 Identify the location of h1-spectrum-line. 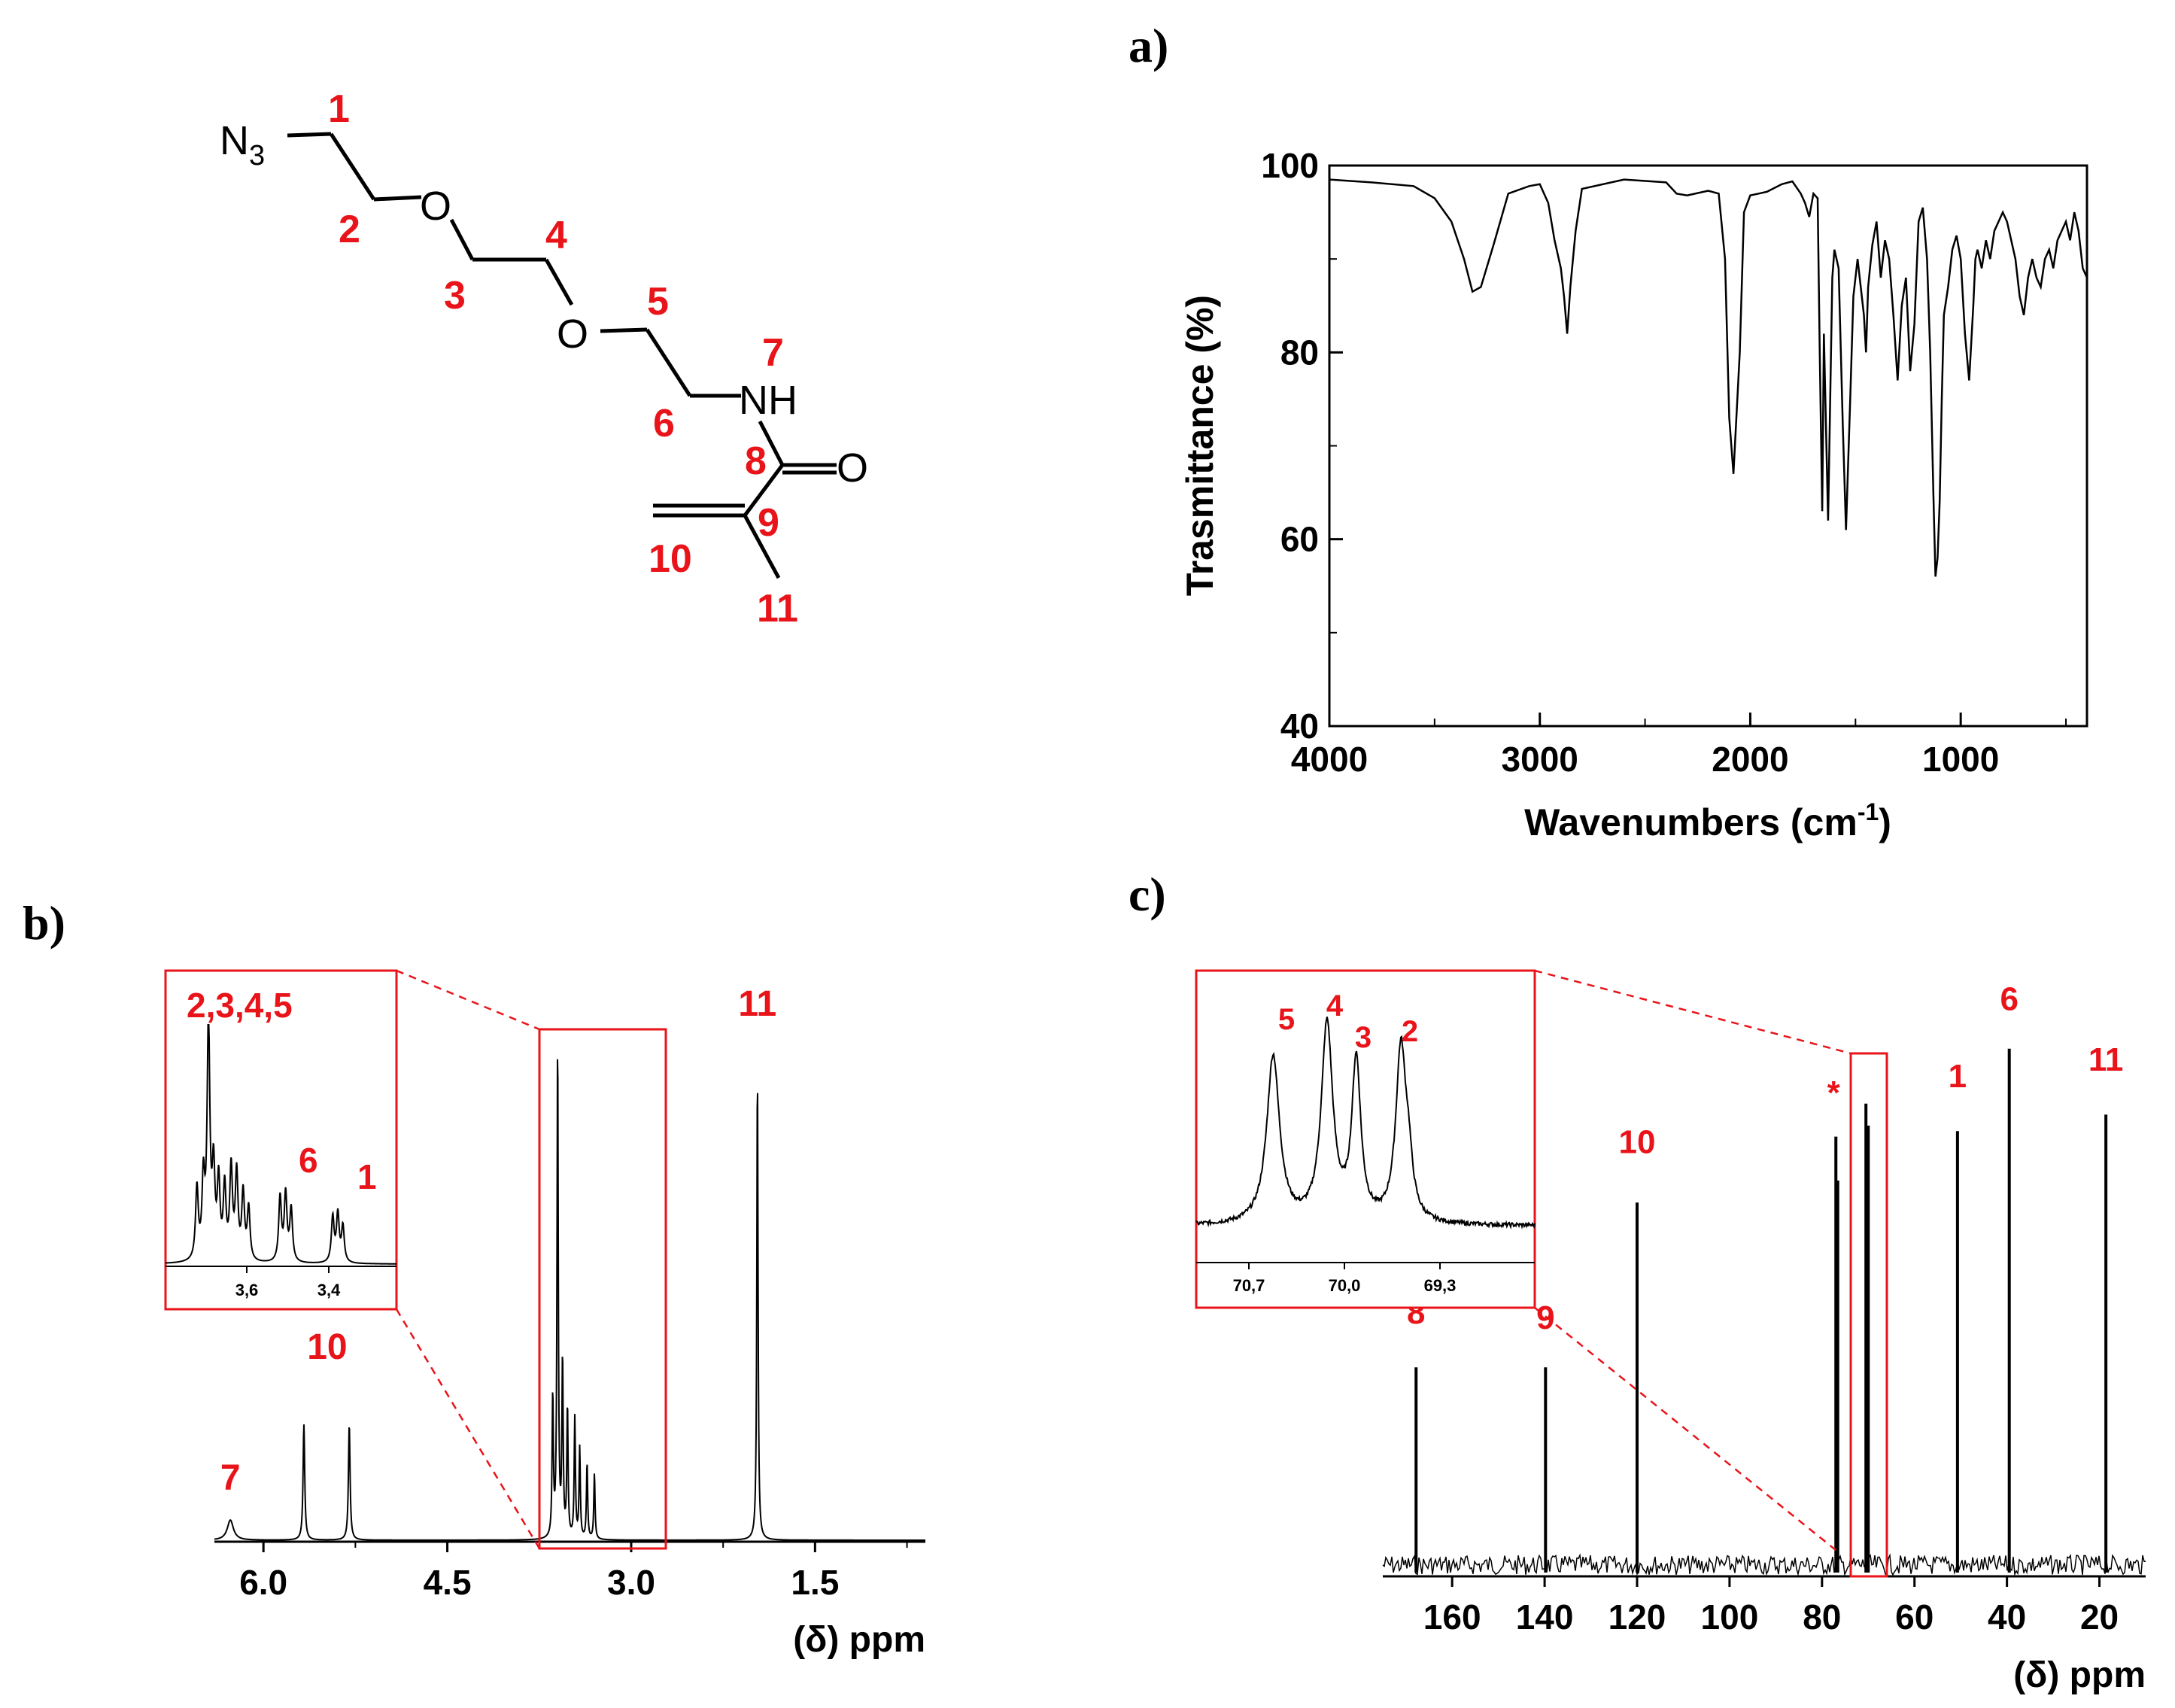
(569, 1300).